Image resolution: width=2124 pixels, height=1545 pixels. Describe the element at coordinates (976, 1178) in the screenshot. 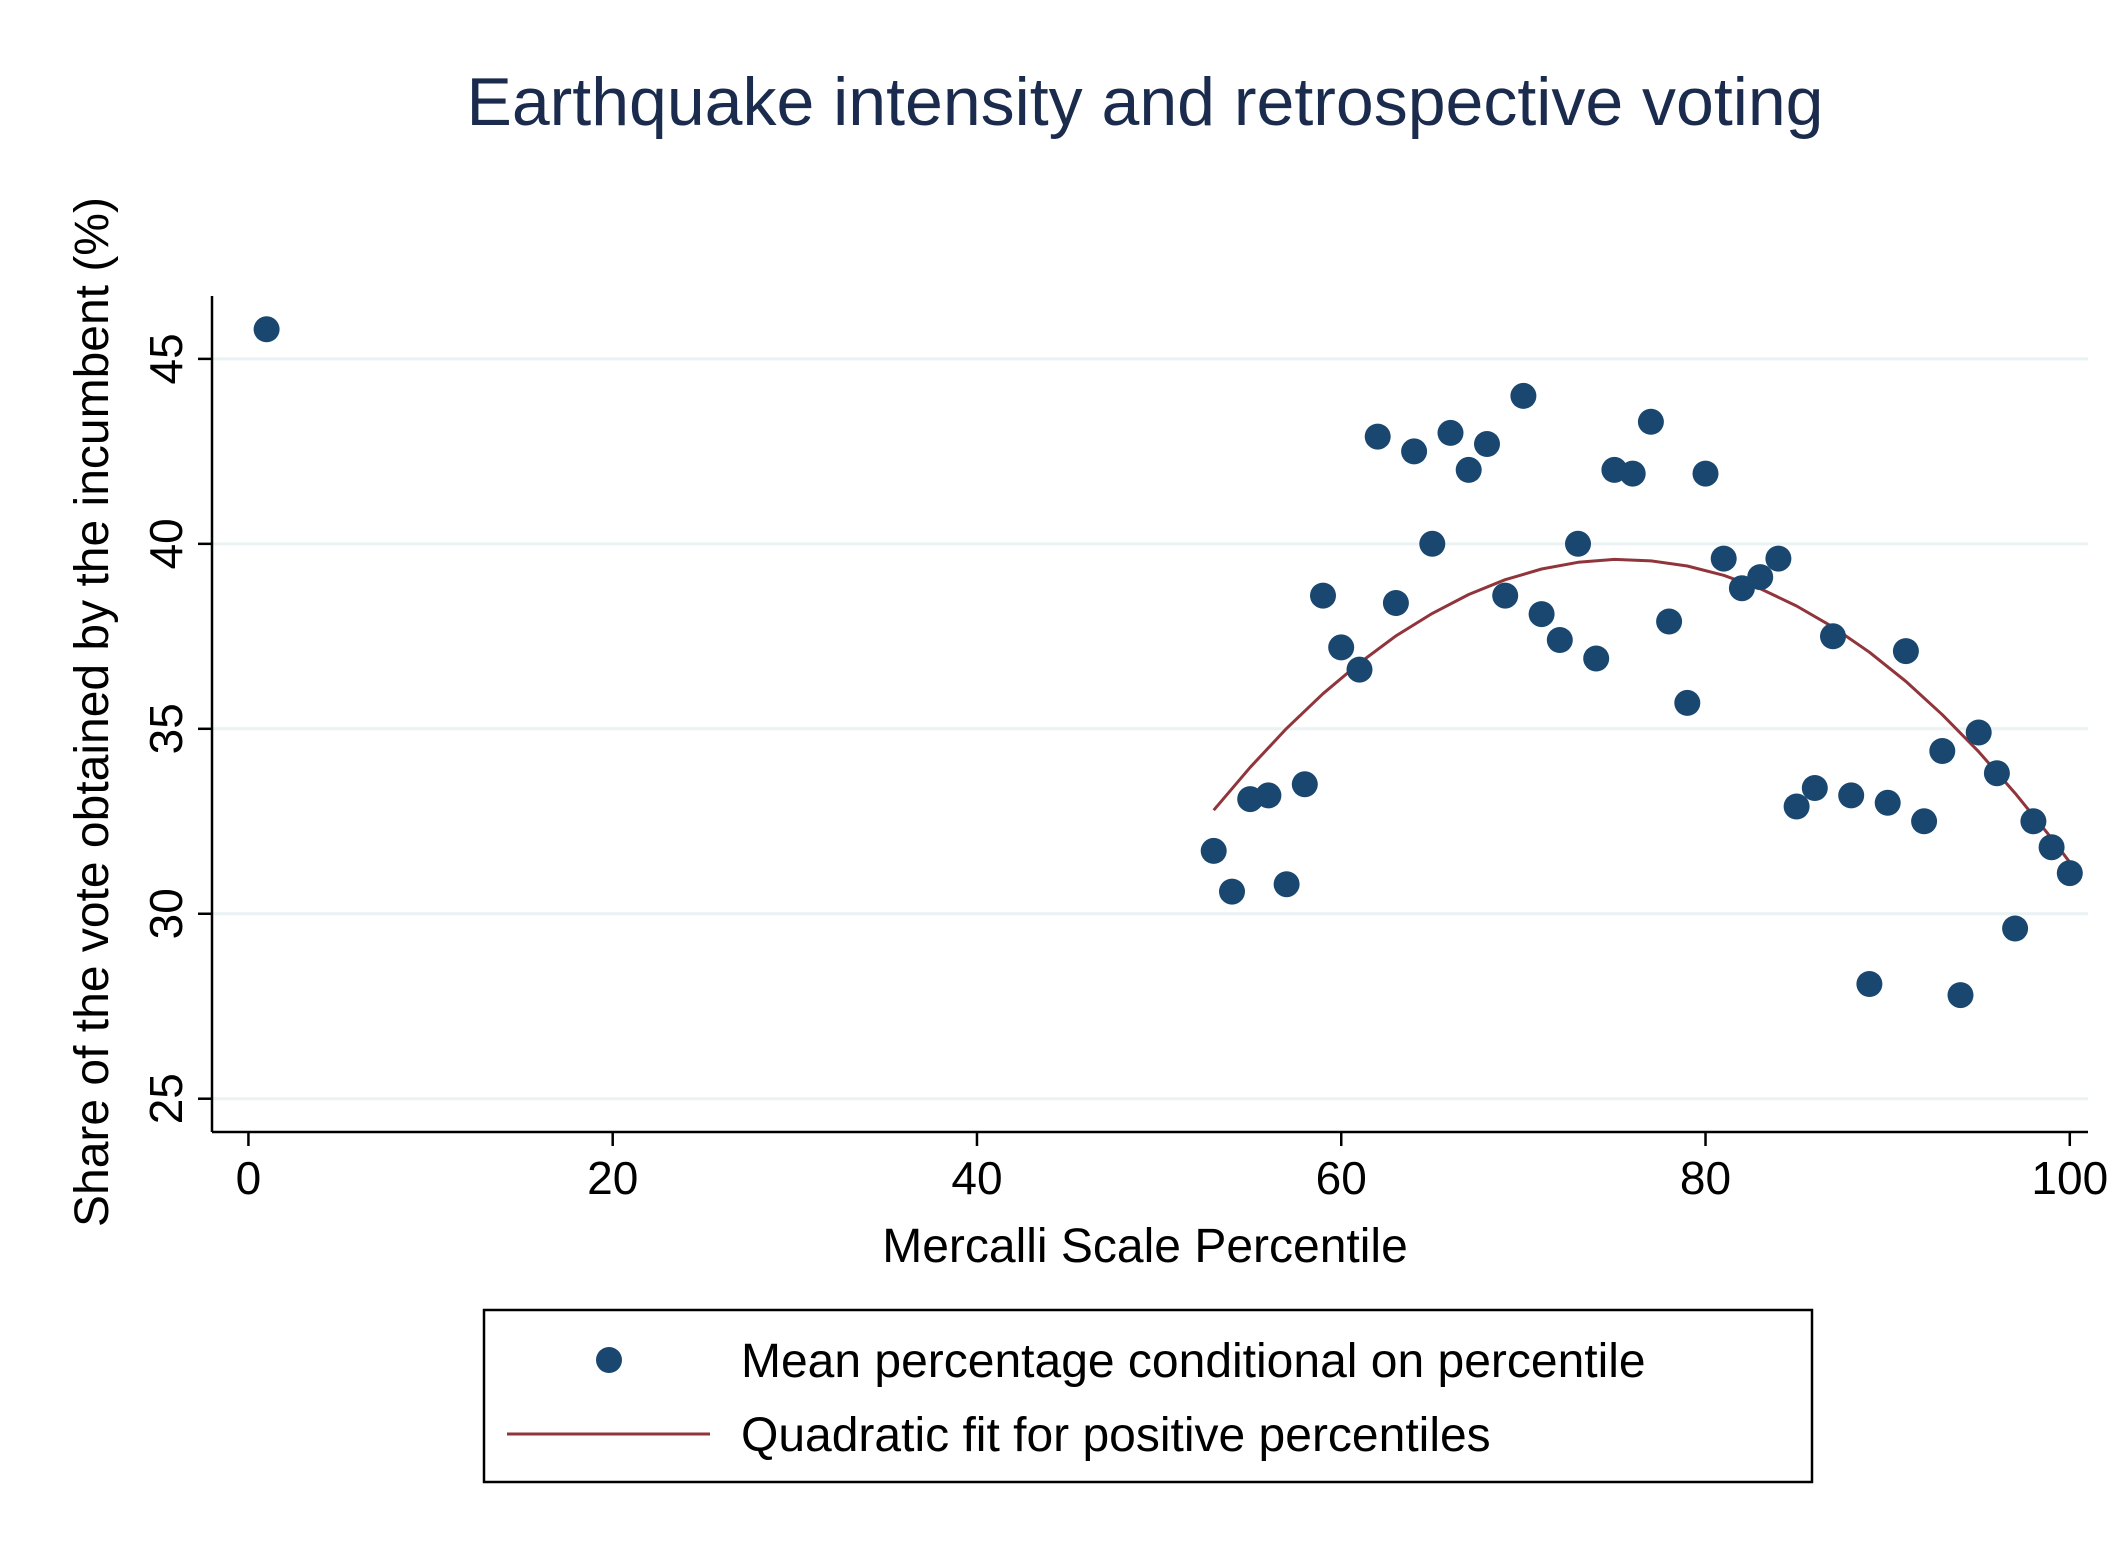

I see `x-tick-label: 40` at that location.